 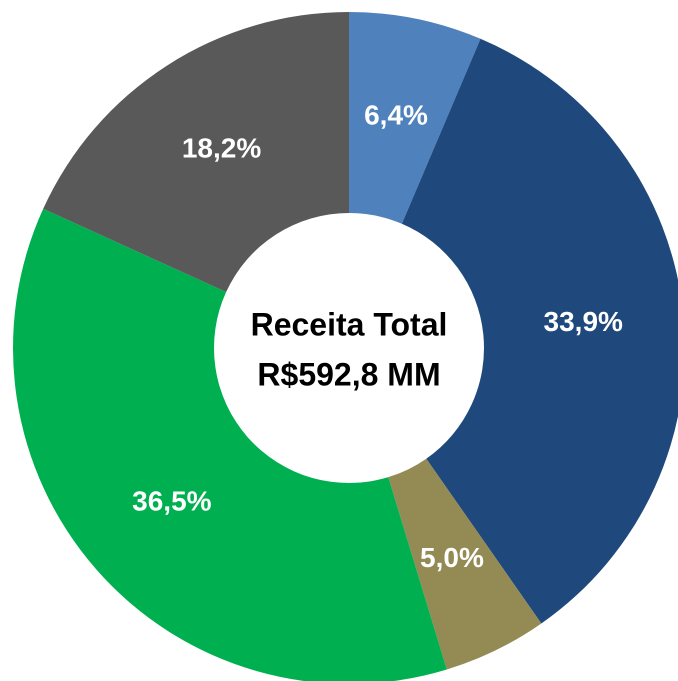 What do you see at coordinates (348, 374) in the screenshot?
I see `center-total: R$592,8 MM` at bounding box center [348, 374].